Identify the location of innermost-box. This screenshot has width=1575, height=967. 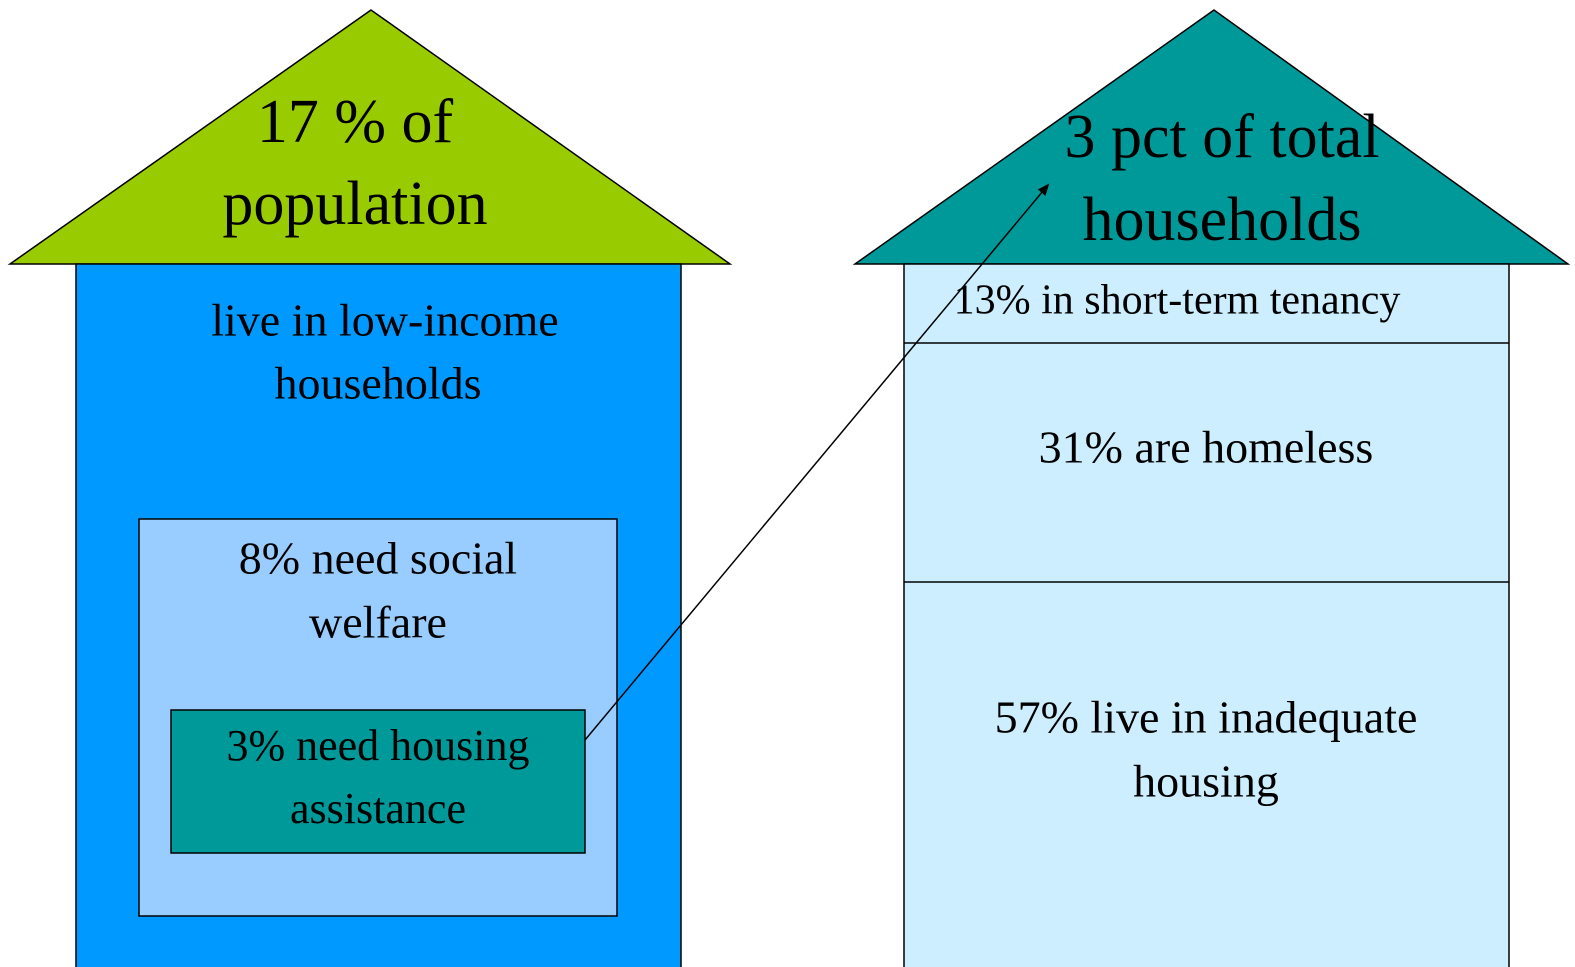
(378, 781).